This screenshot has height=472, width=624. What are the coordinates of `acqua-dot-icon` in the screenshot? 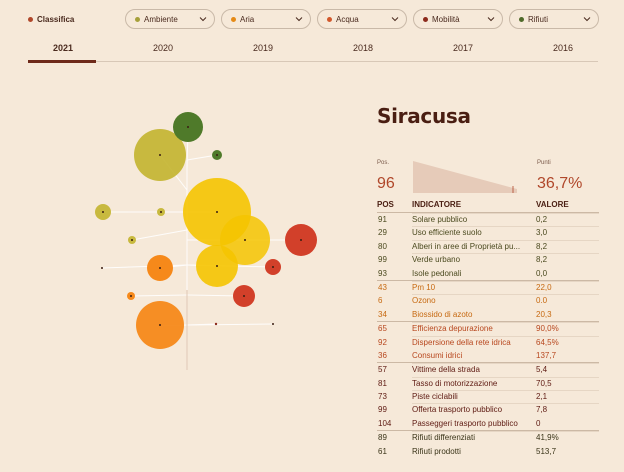 It's located at (329, 19).